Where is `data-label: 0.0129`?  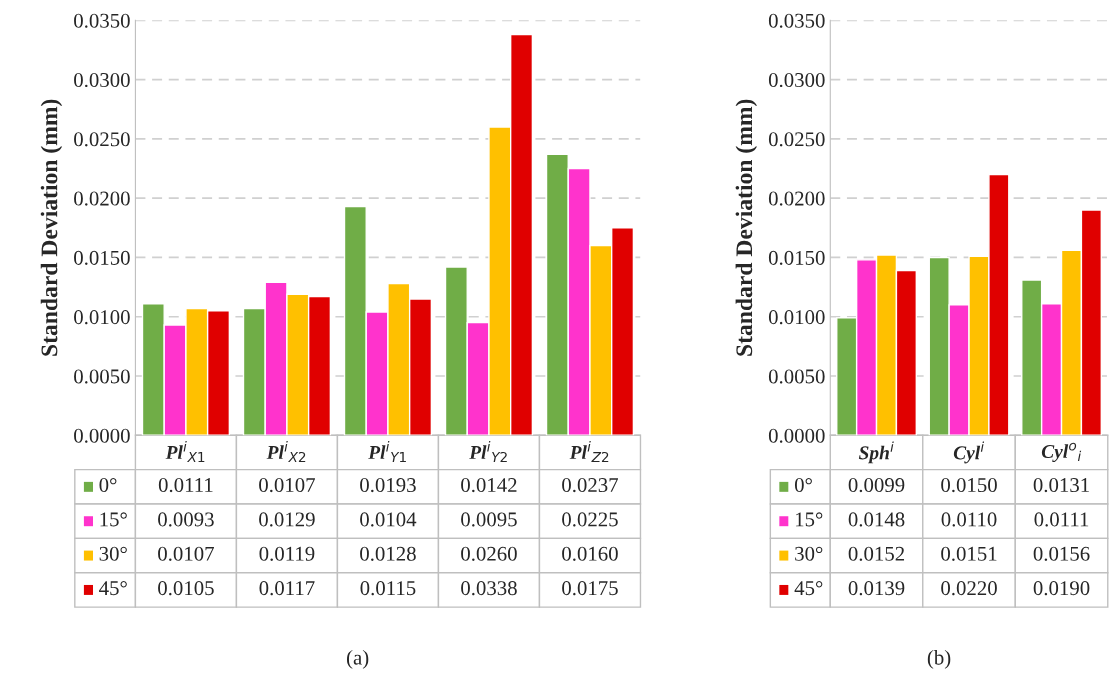 data-label: 0.0129 is located at coordinates (287, 519).